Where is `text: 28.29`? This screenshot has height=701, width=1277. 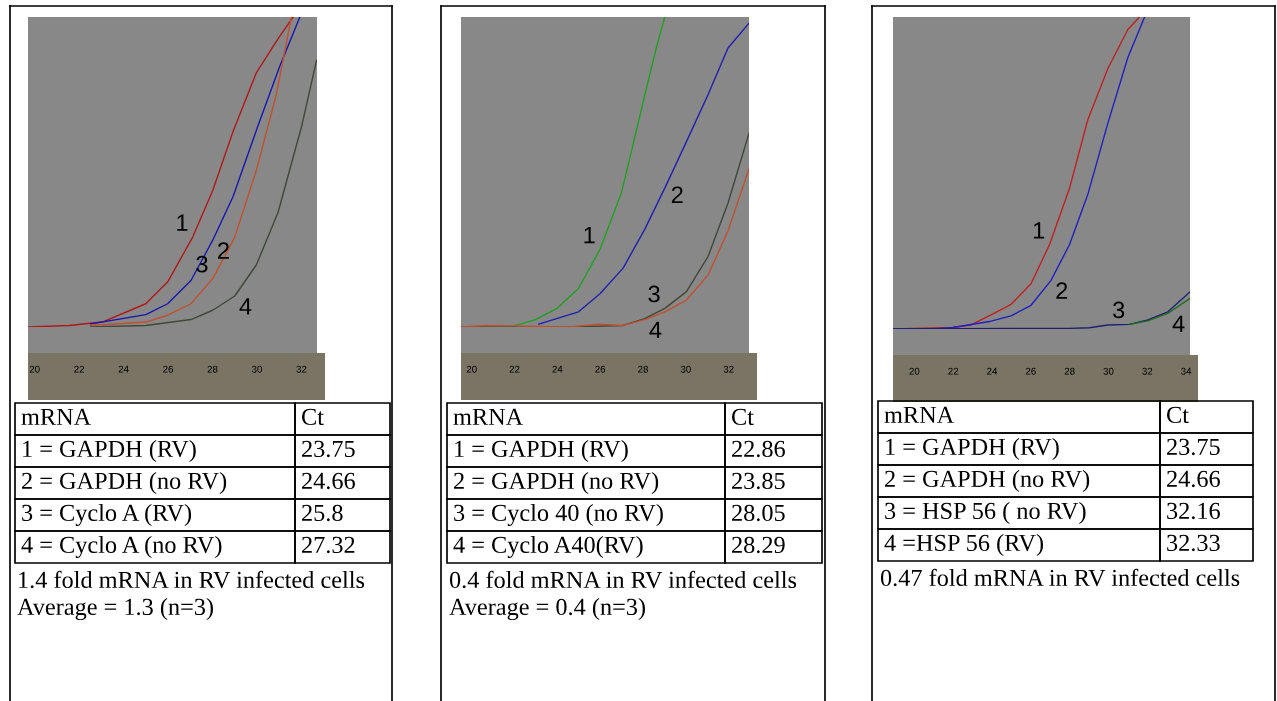 text: 28.29 is located at coordinates (758, 545).